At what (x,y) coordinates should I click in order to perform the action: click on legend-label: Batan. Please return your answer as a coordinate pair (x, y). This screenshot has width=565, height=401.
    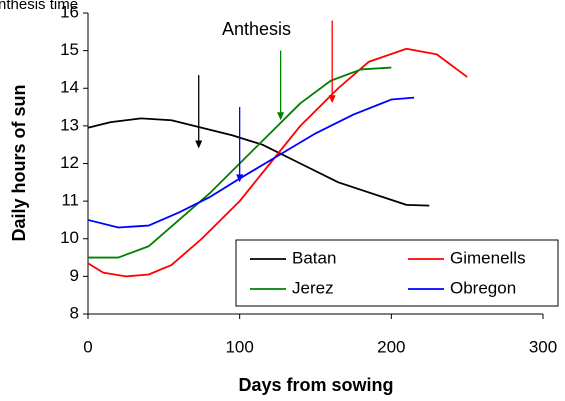
    Looking at the image, I should click on (314, 257).